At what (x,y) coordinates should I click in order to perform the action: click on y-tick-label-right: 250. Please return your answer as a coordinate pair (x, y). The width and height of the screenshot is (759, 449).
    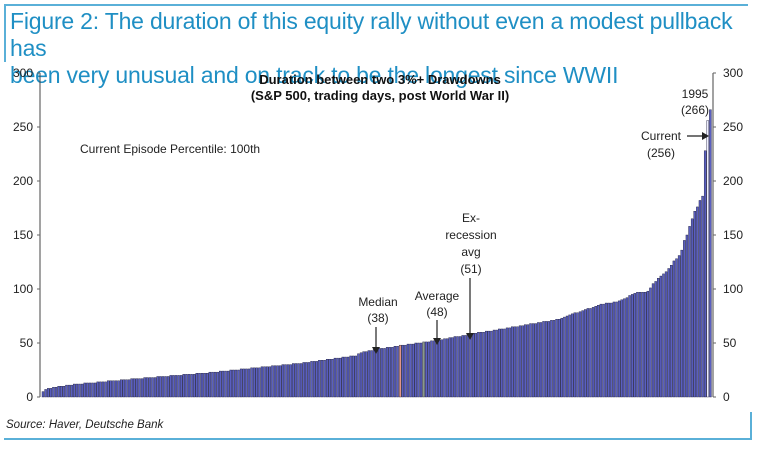
    Looking at the image, I should click on (733, 127).